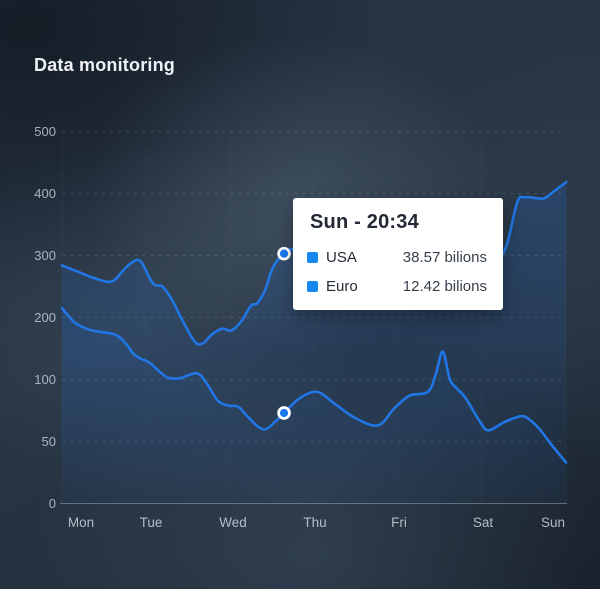  I want to click on y-axis-tick-label: 400, so click(45, 193).